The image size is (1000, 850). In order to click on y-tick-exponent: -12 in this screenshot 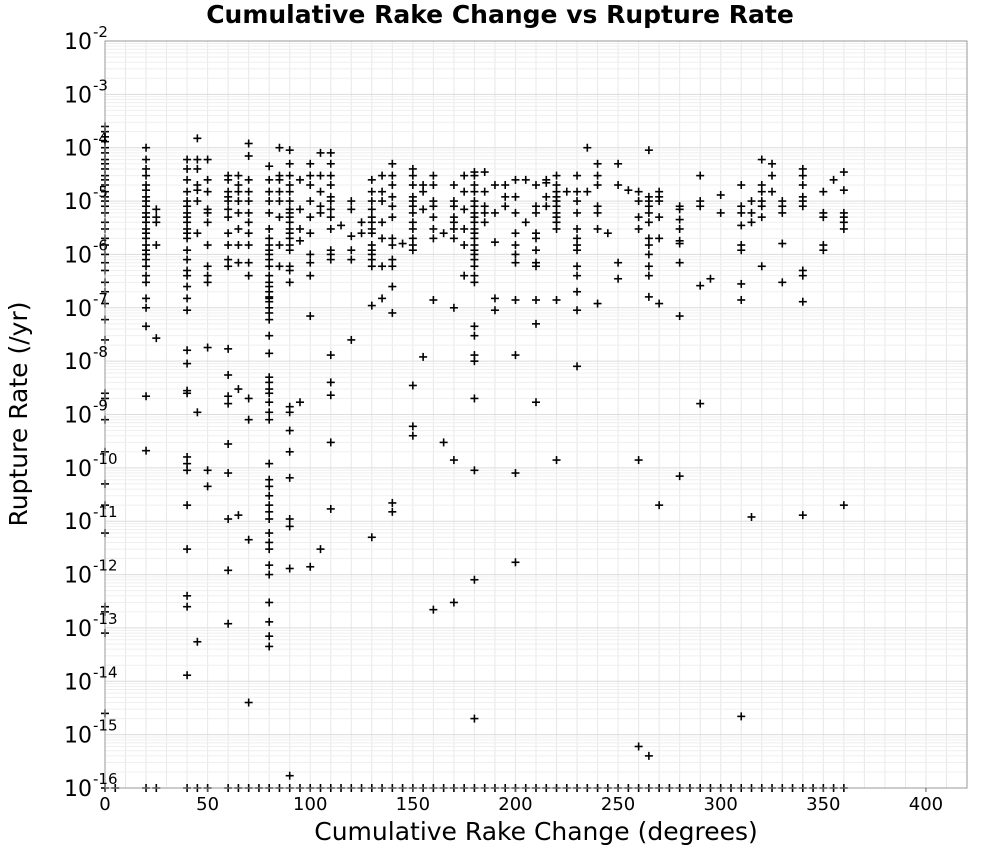, I will do `click(105, 566)`.